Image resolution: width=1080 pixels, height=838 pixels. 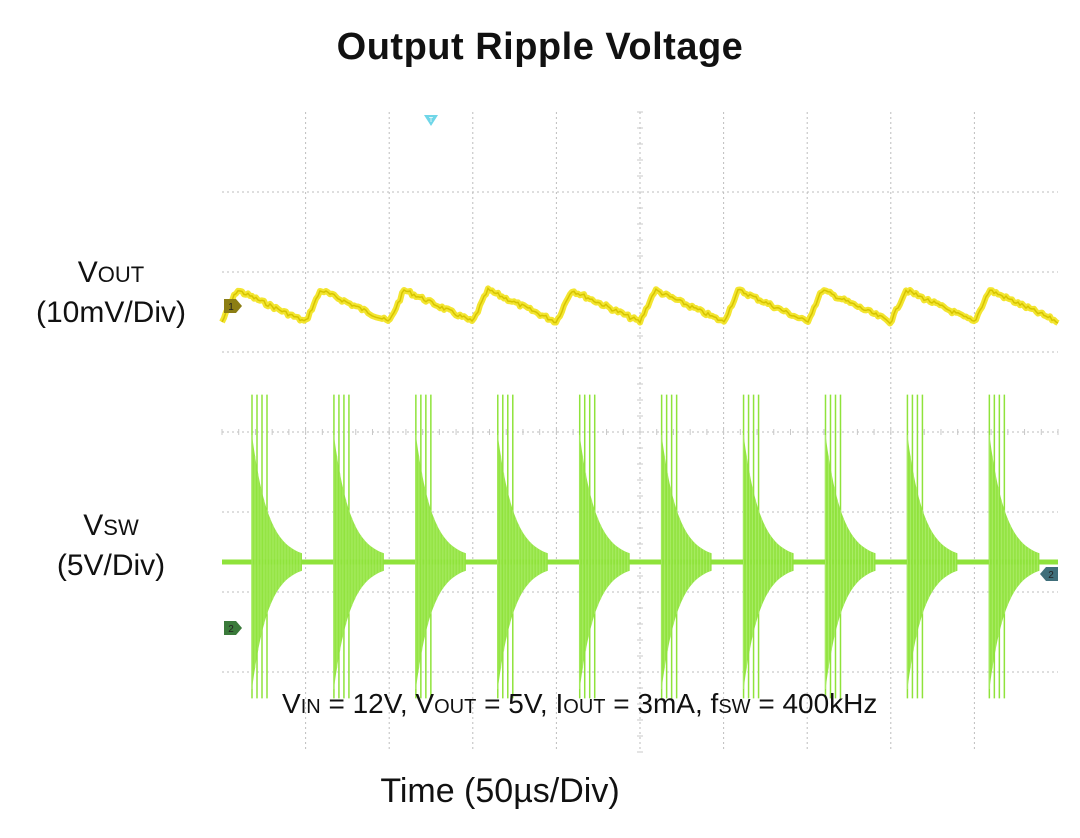 I want to click on trigger-marker-shape, so click(x=431, y=120).